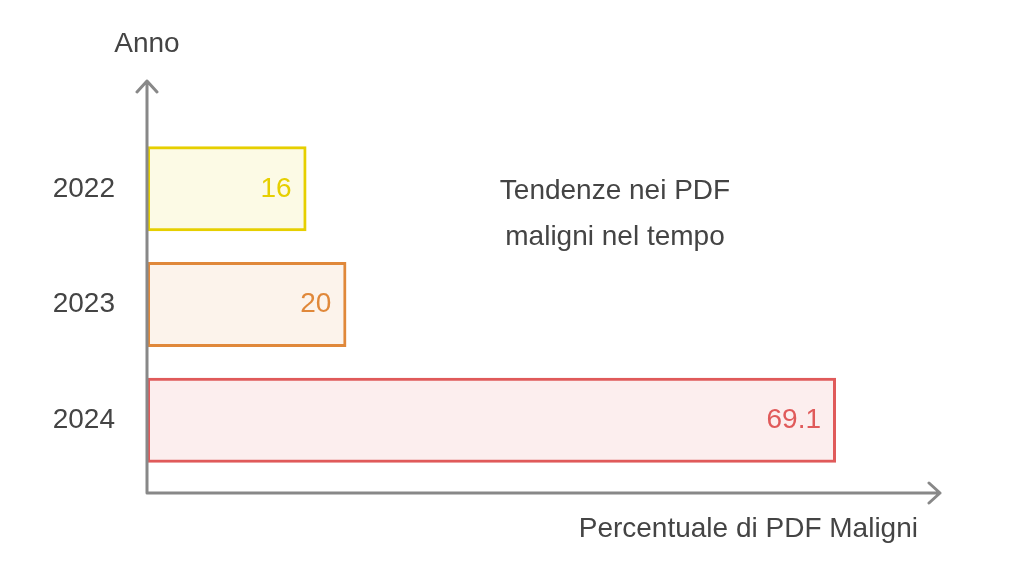 Image resolution: width=1024 pixels, height=571 pixels. What do you see at coordinates (83, 303) in the screenshot?
I see `y-tick-label: 2023` at bounding box center [83, 303].